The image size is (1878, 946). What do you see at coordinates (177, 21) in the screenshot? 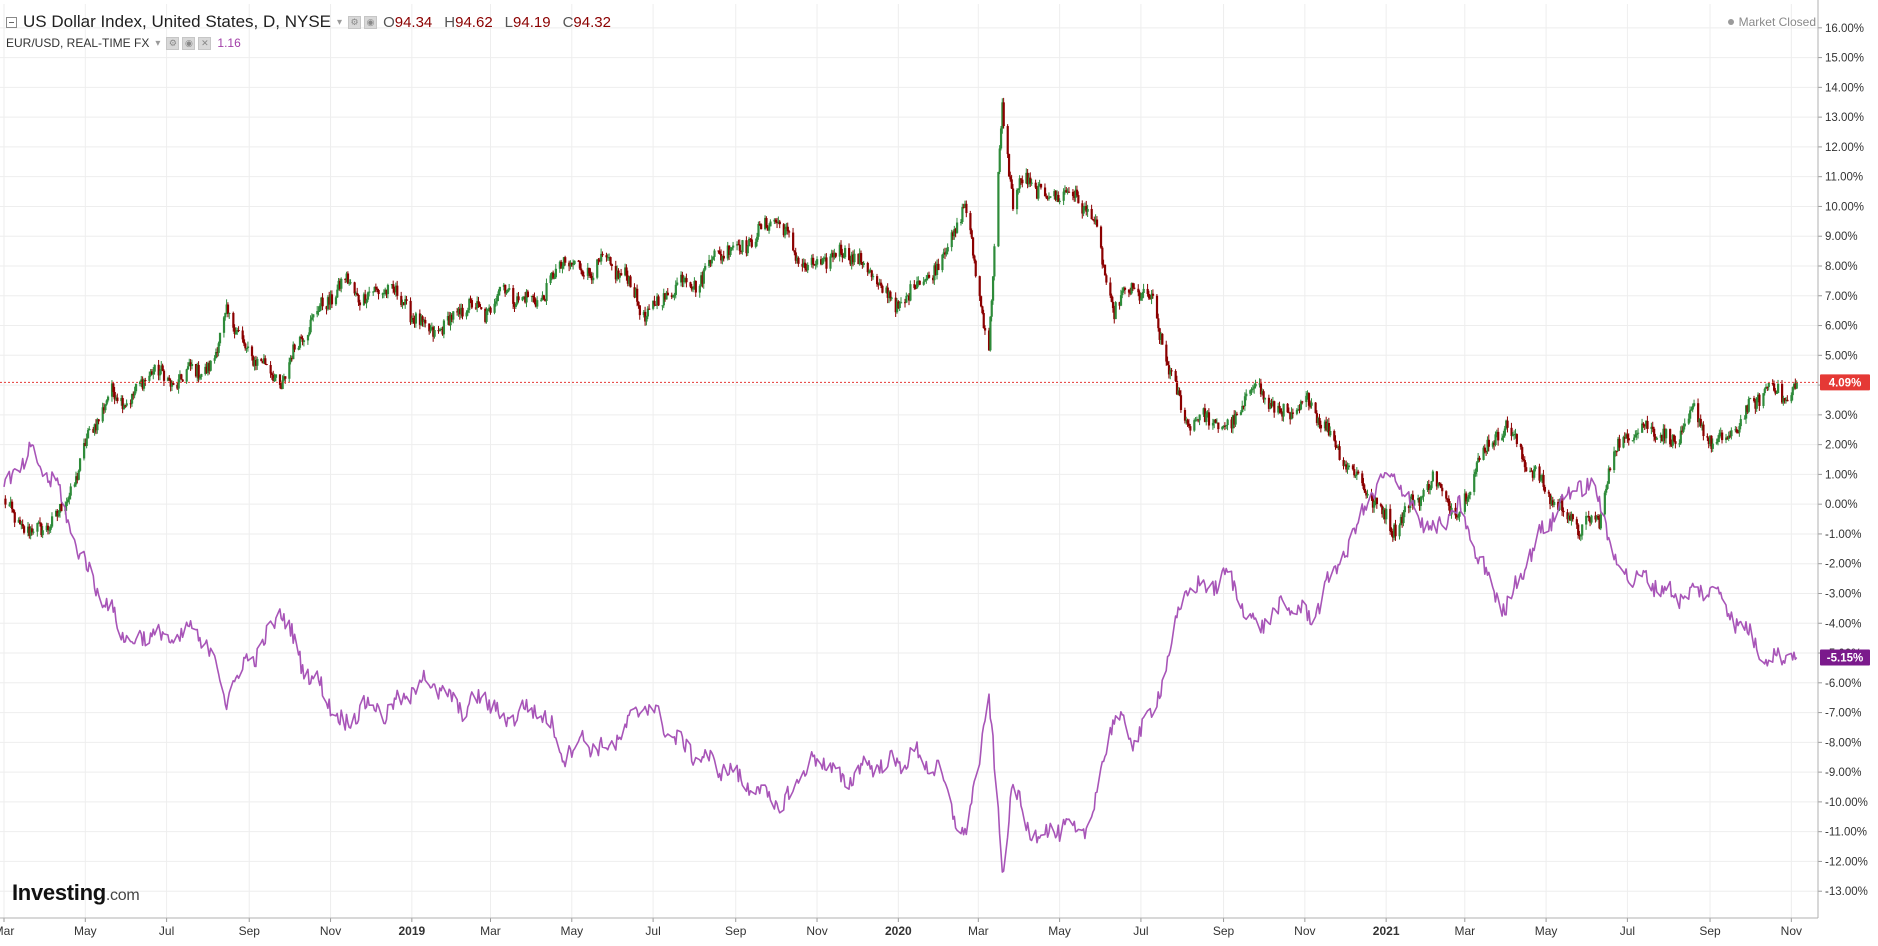
I see `instrument-title: US Dollar Index, United States, D, NYSE` at bounding box center [177, 21].